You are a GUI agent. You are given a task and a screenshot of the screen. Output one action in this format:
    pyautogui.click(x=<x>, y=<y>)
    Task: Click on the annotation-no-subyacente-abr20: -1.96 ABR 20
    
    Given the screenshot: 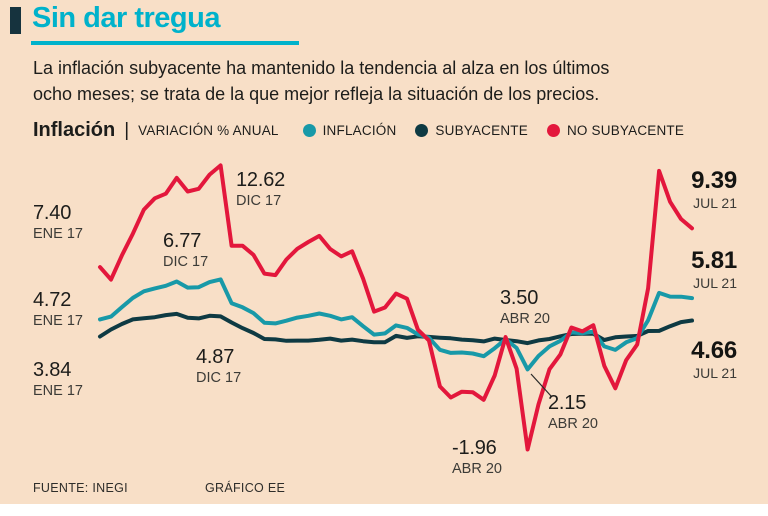 What is the action you would take?
    pyautogui.click(x=477, y=457)
    